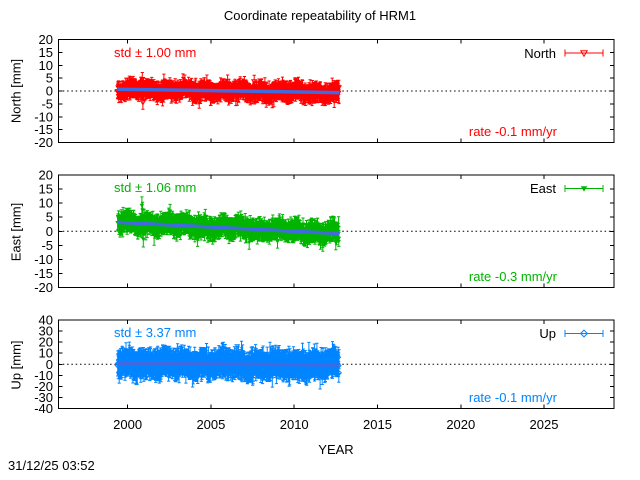  I want to click on up-axis-label: Up [mm], so click(16, 364).